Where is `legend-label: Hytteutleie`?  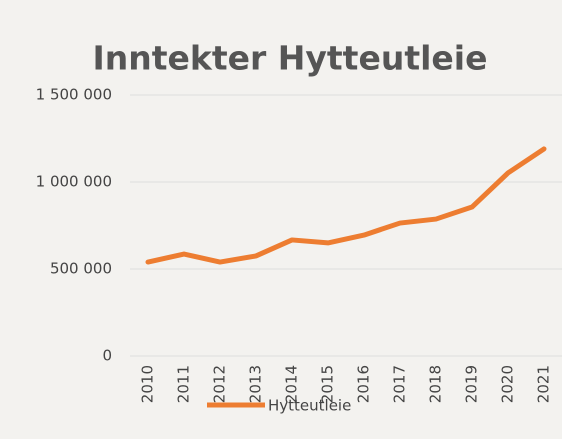
legend-label: Hytteutleie is located at coordinates (309, 406).